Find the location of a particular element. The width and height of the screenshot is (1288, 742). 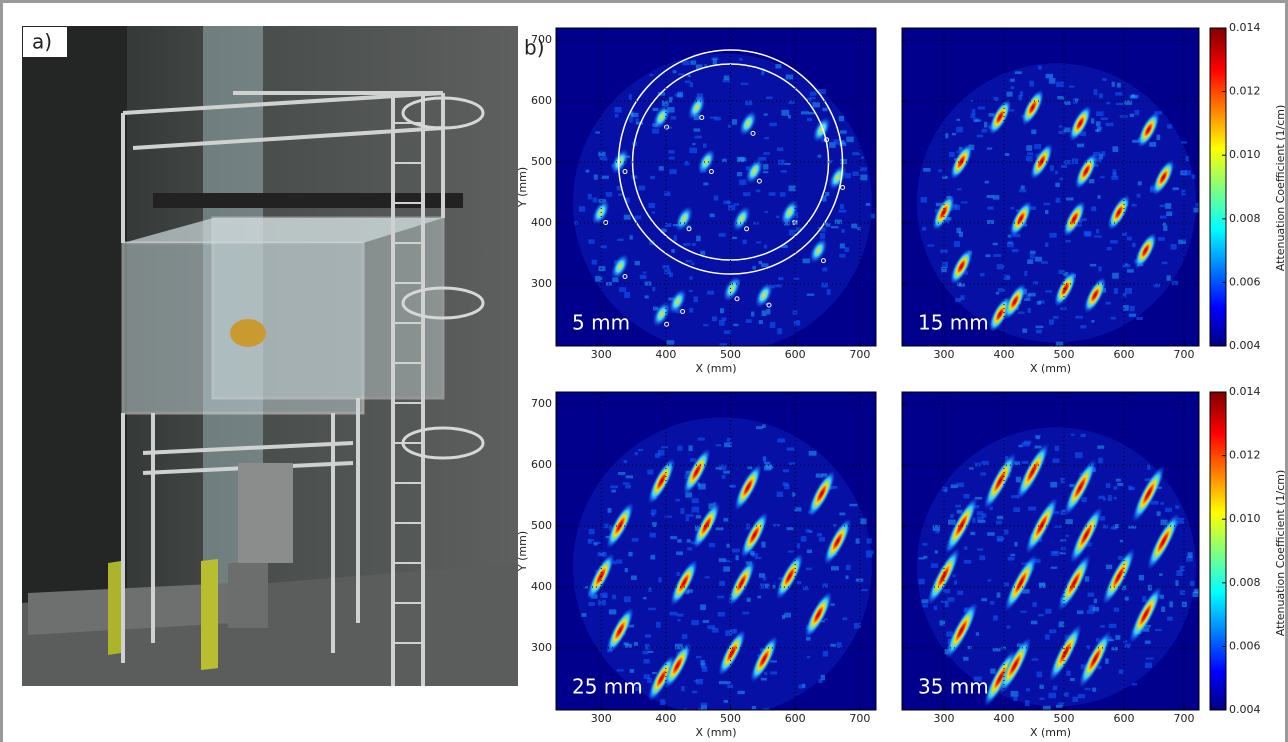

x-tick-label: 500 is located at coordinates (730, 718).